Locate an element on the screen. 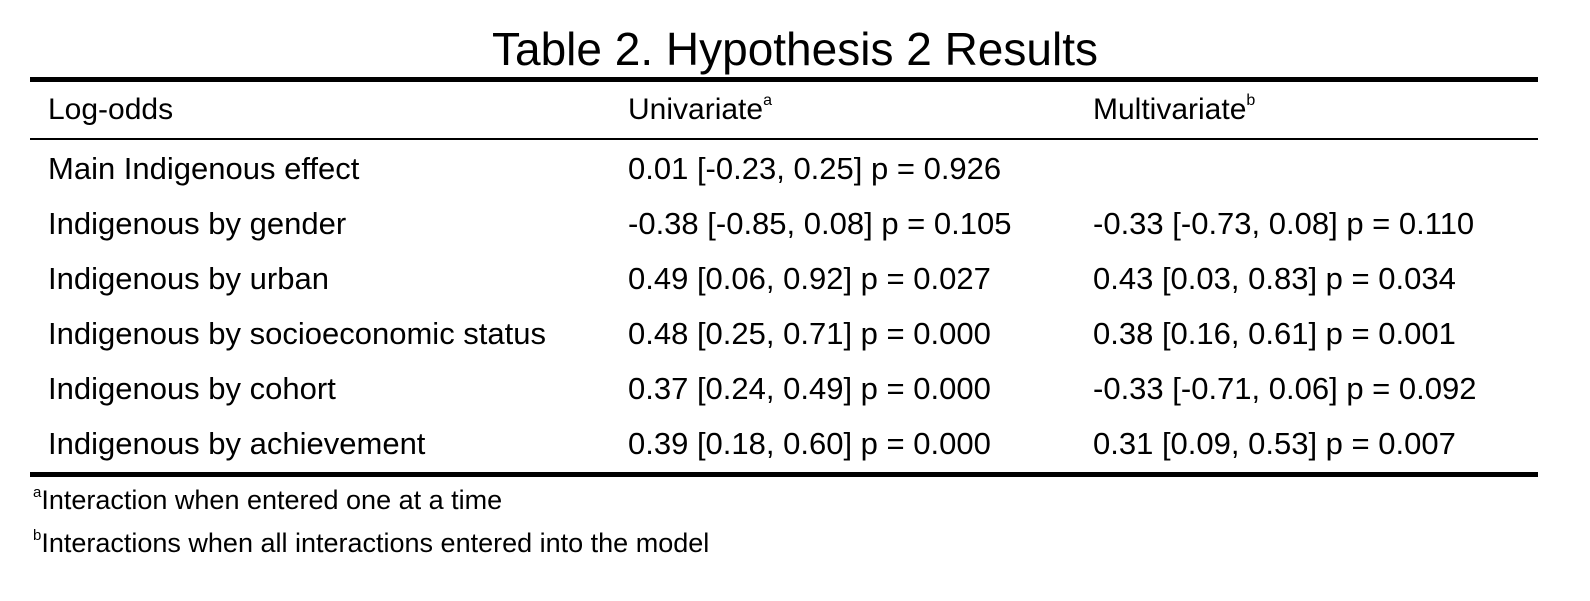 The width and height of the screenshot is (1590, 601). univariate-cell: 0.39 [0.18, 0.60] p = 0.000 is located at coordinates (809, 443).